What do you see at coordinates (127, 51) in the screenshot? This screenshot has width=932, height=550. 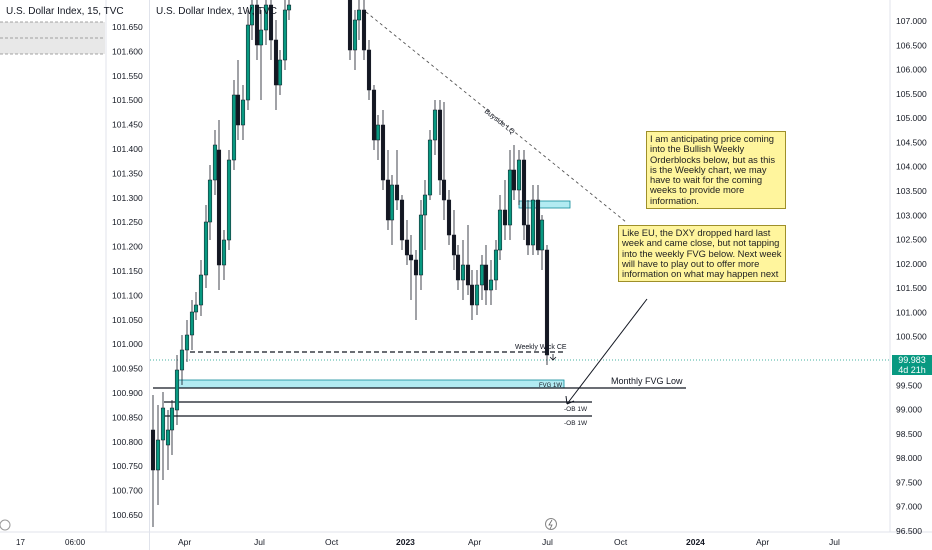 I see `left-y-tick-label: 101.600` at bounding box center [127, 51].